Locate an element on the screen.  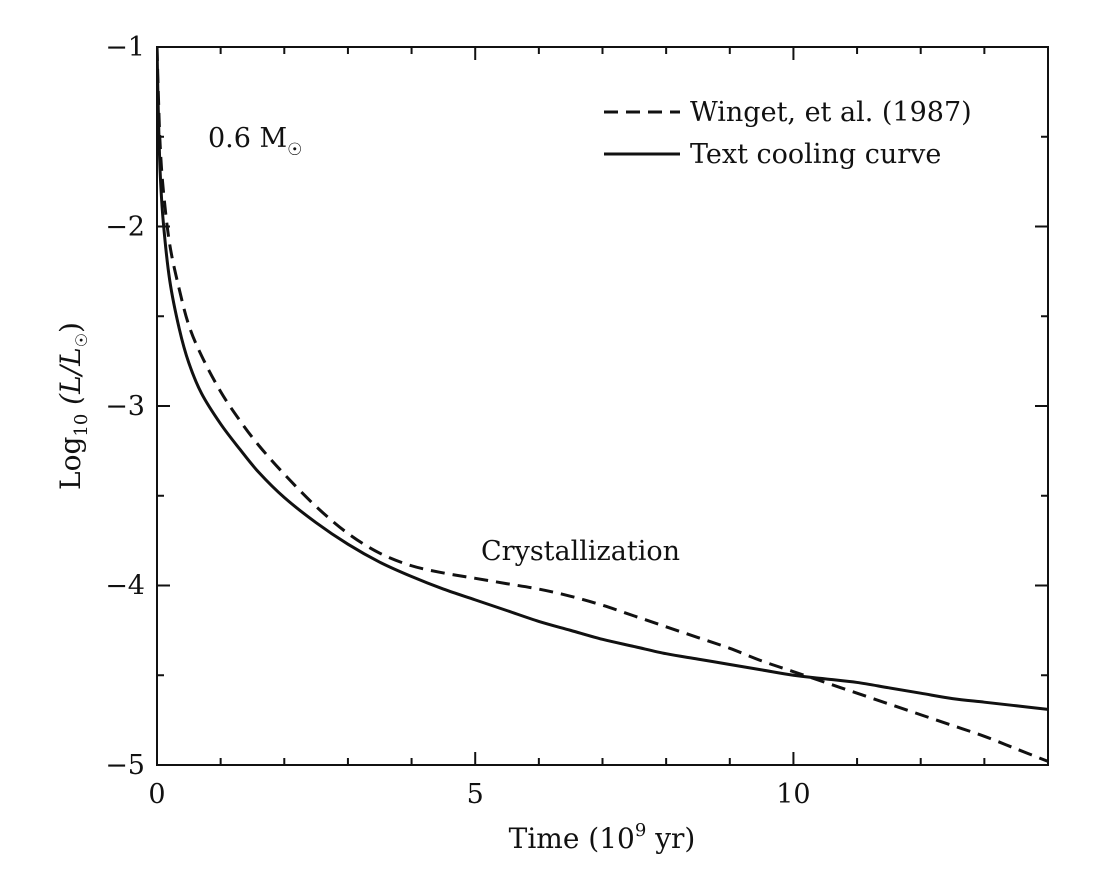
y-tick-label: −2 is located at coordinates (125, 227).